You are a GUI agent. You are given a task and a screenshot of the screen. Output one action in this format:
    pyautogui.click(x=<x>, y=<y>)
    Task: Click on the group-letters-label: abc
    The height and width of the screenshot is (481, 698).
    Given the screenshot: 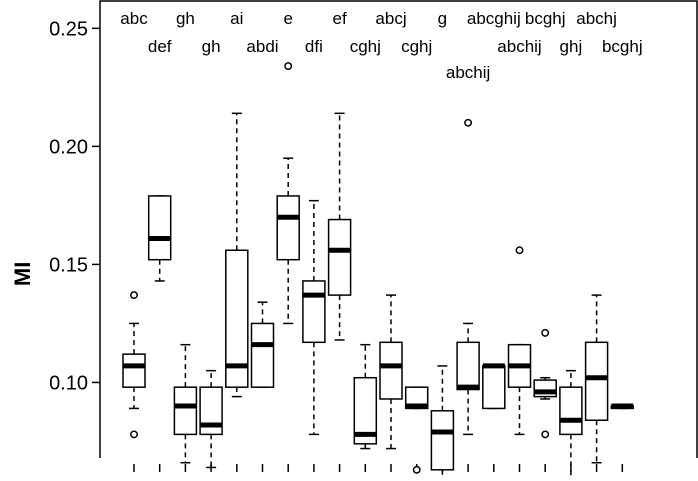 What is the action you would take?
    pyautogui.click(x=134, y=18)
    